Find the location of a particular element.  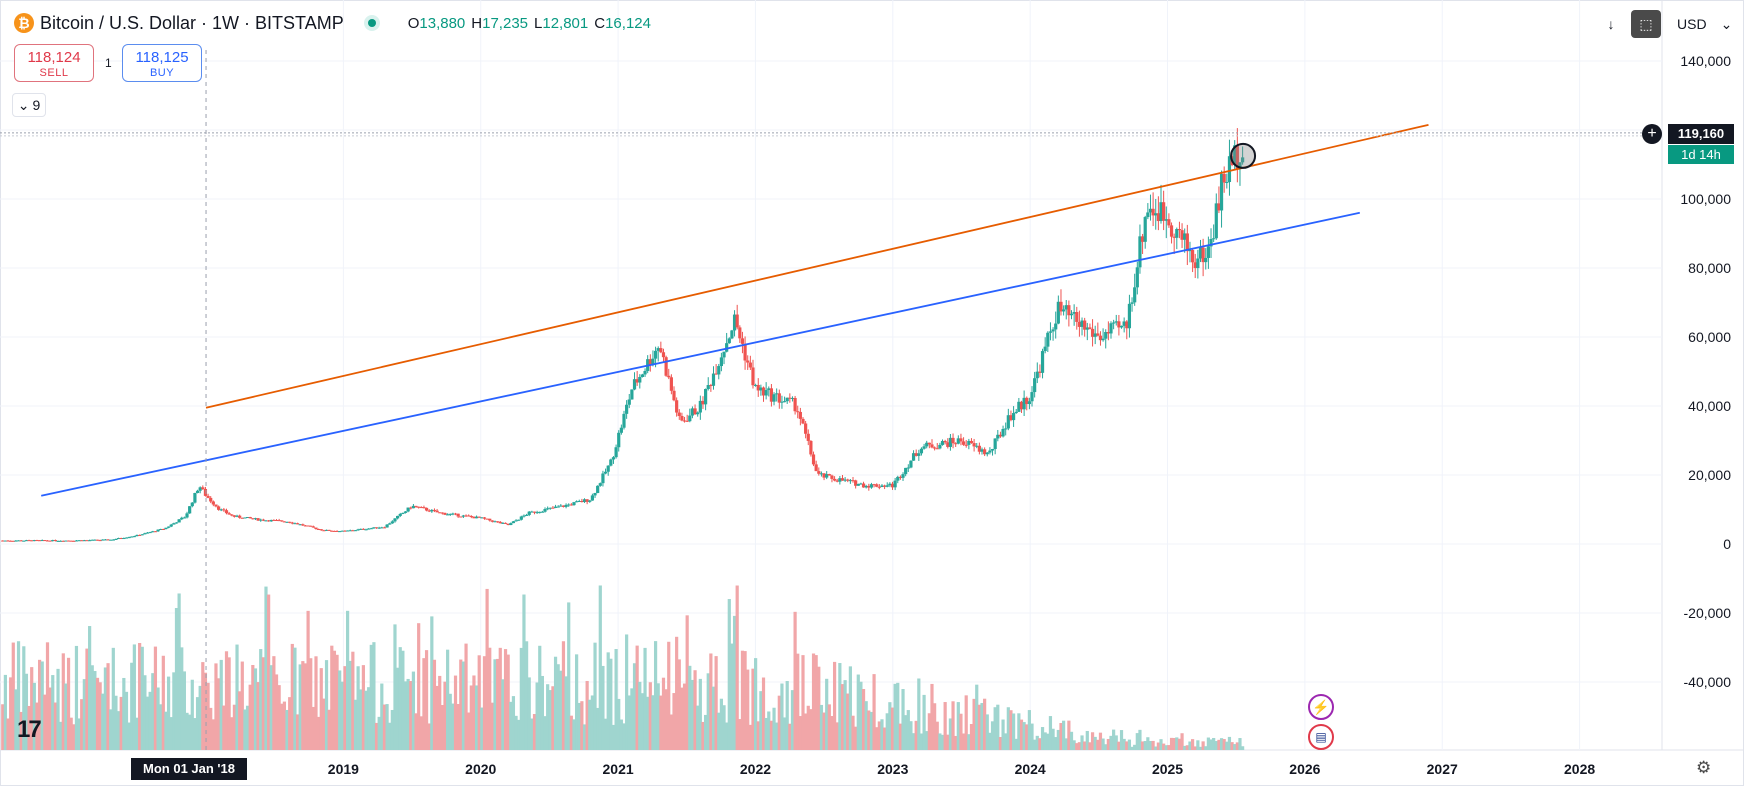

currency-select: USD ⌄ is located at coordinates (1703, 24).